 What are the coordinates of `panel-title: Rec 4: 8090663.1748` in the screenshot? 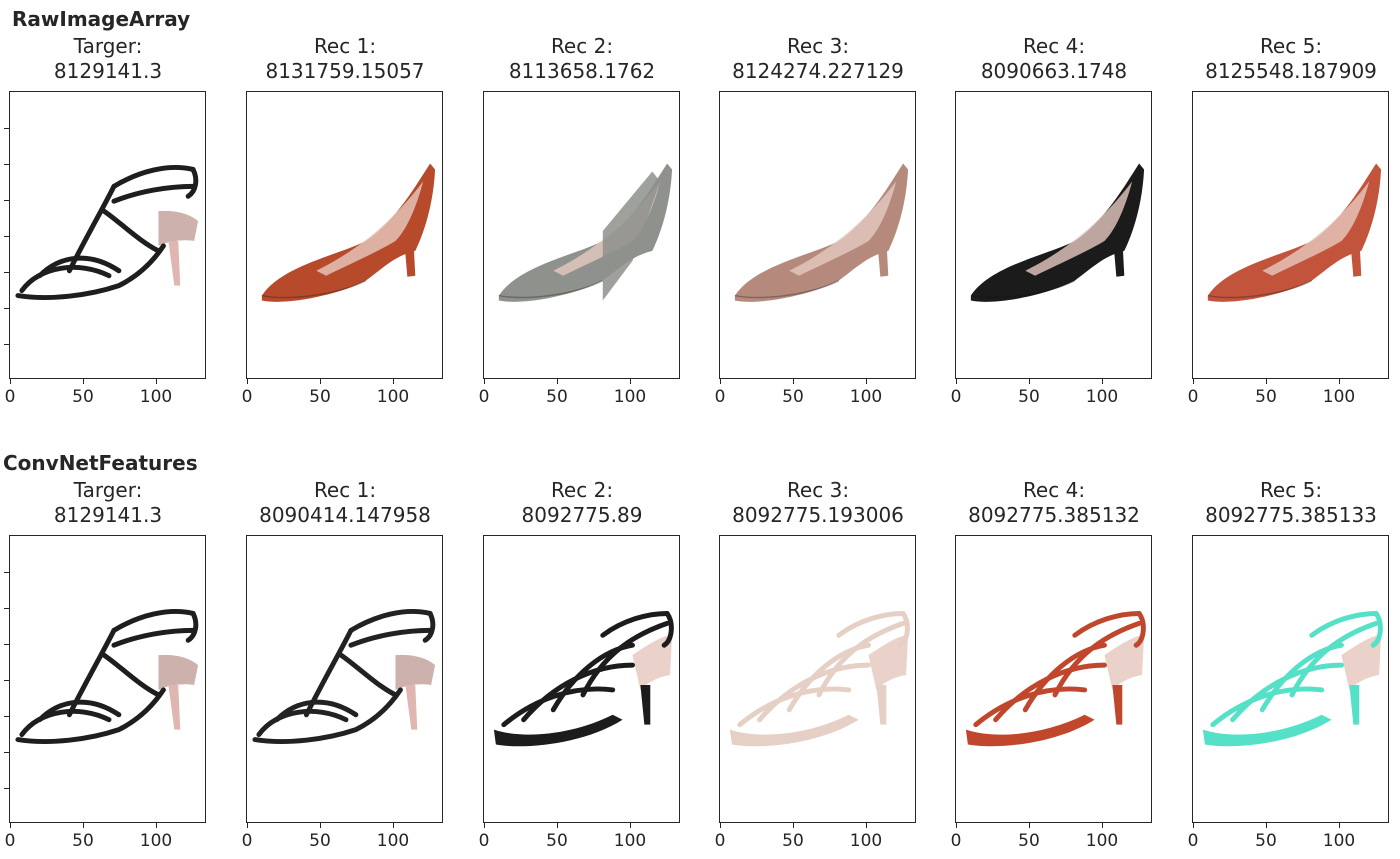 It's located at (1054, 59).